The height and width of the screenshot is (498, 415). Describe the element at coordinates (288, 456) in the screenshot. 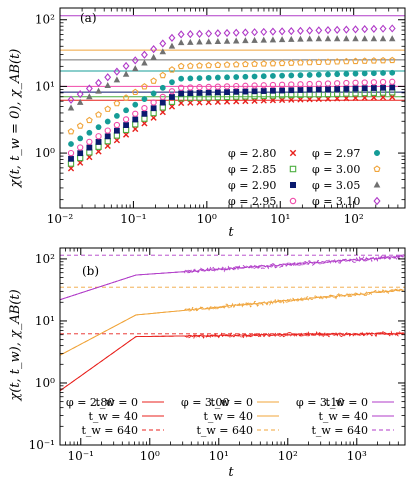

I see `panel-b-x-tick-label: 10²` at that location.